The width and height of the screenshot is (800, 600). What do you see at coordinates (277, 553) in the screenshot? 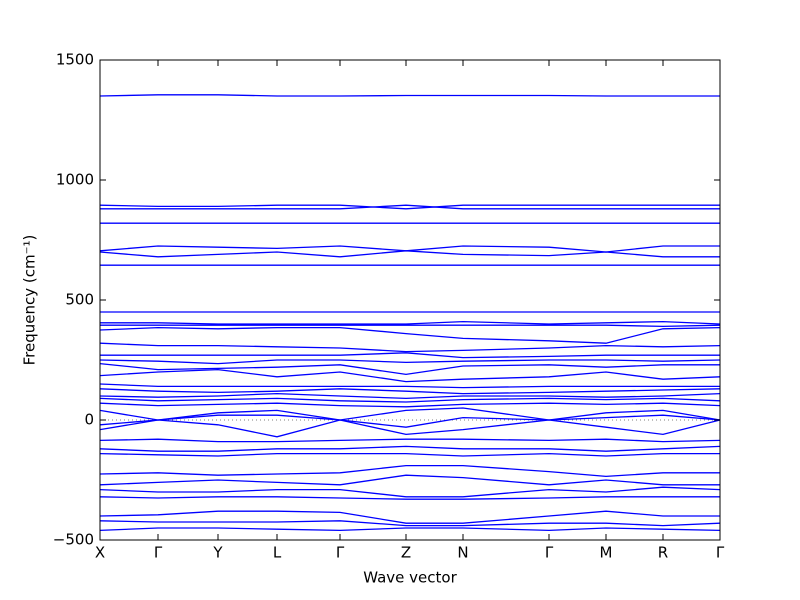
I see `x-tick-label: L` at bounding box center [277, 553].